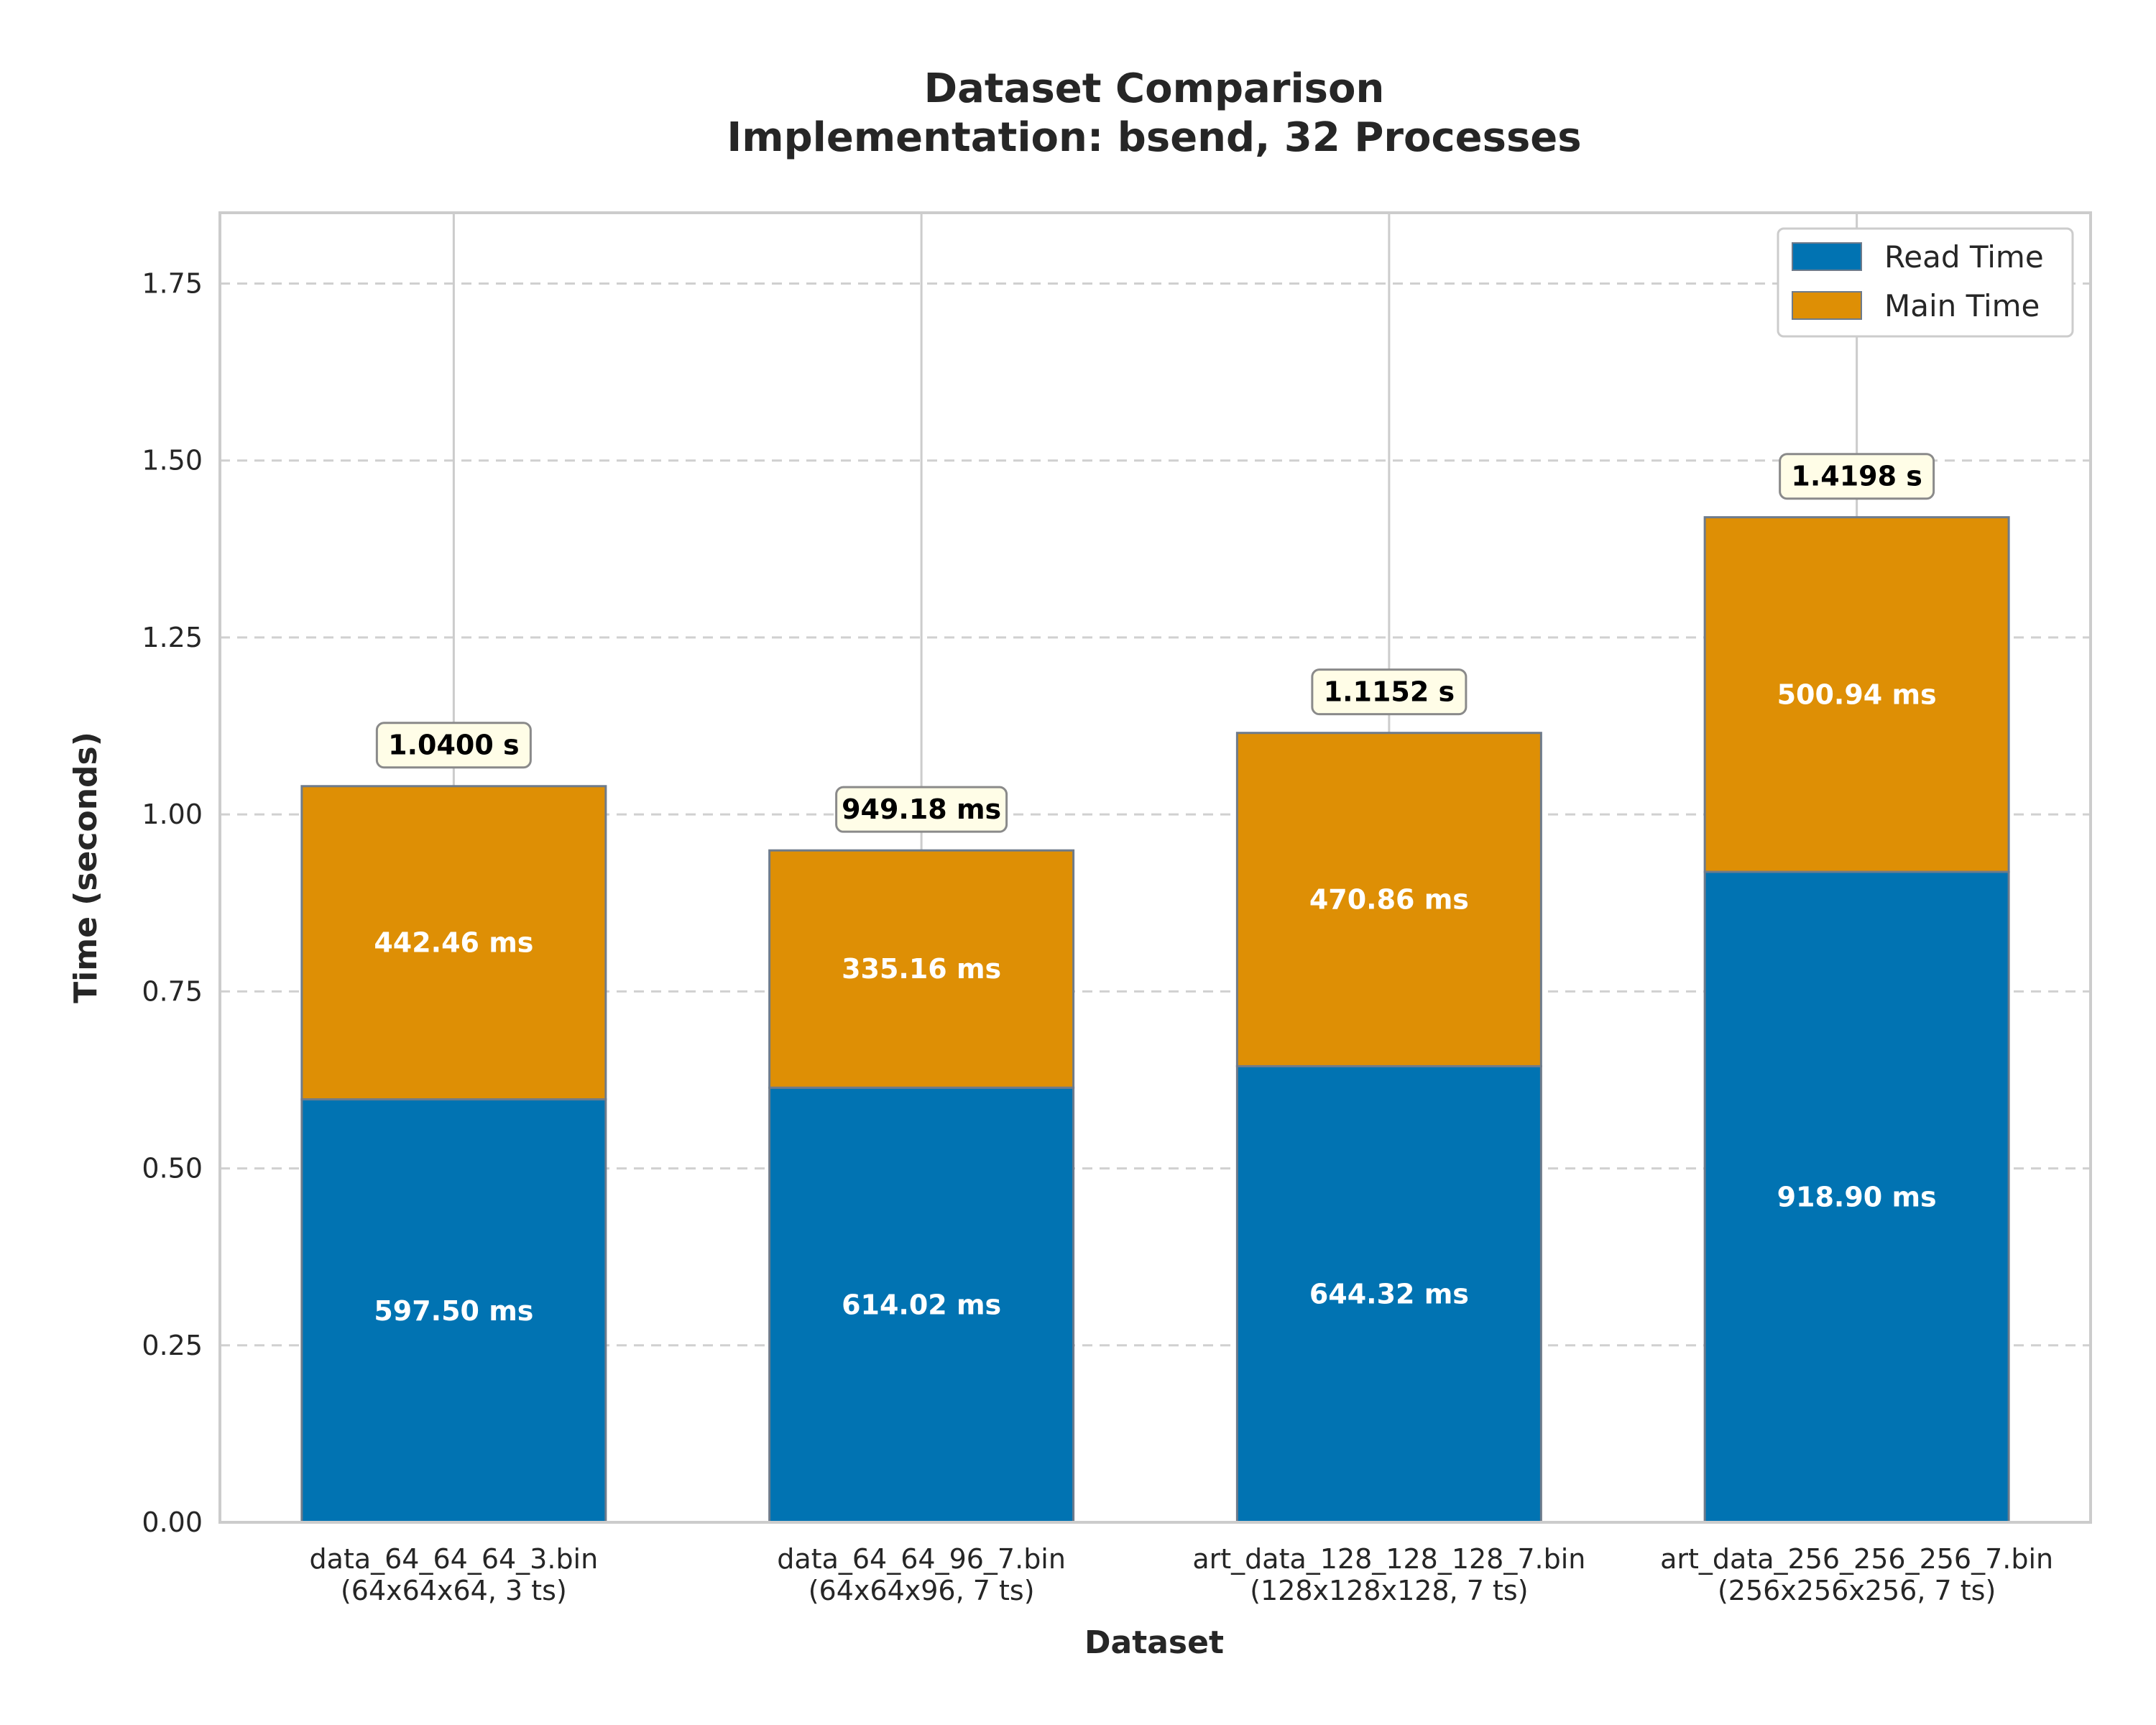  Describe the element at coordinates (172, 283) in the screenshot. I see `y-tick-label: 1.75` at that location.